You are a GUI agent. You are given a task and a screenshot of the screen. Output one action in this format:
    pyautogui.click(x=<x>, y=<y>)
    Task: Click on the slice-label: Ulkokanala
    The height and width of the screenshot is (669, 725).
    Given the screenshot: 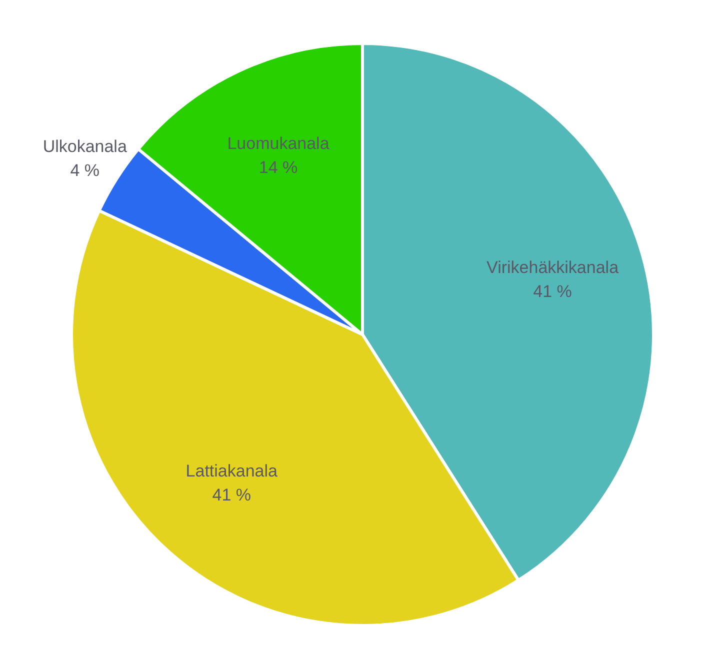 What is the action you would take?
    pyautogui.click(x=85, y=146)
    